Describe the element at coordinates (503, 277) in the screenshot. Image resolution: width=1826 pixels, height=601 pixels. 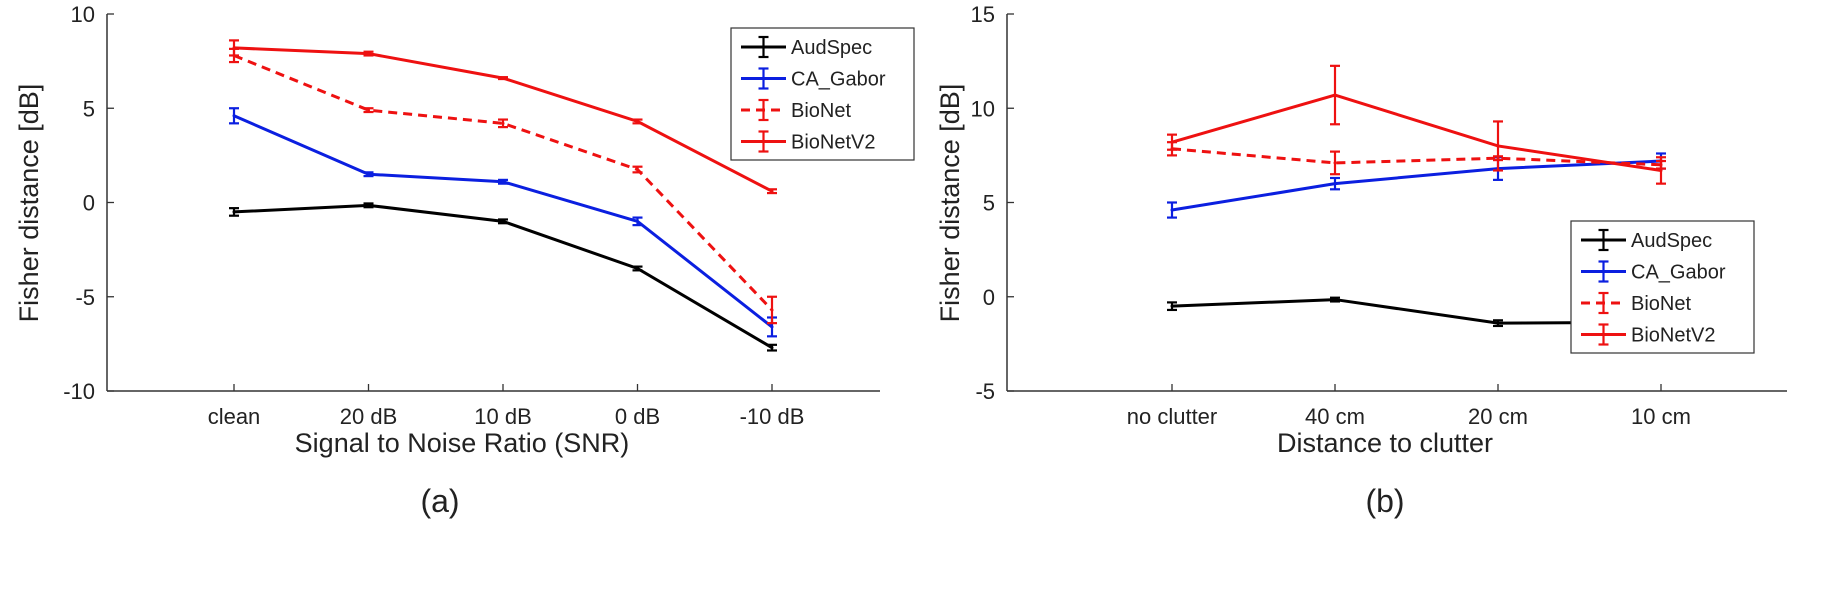
I see `series-audspec` at that location.